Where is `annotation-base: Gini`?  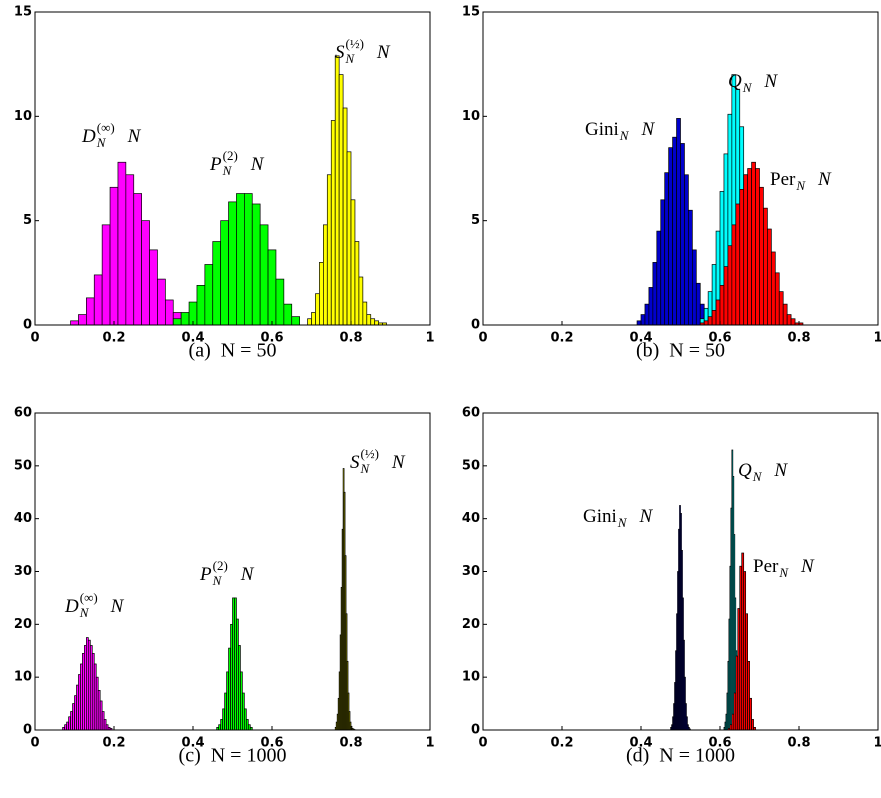 annotation-base: Gini is located at coordinates (600, 516).